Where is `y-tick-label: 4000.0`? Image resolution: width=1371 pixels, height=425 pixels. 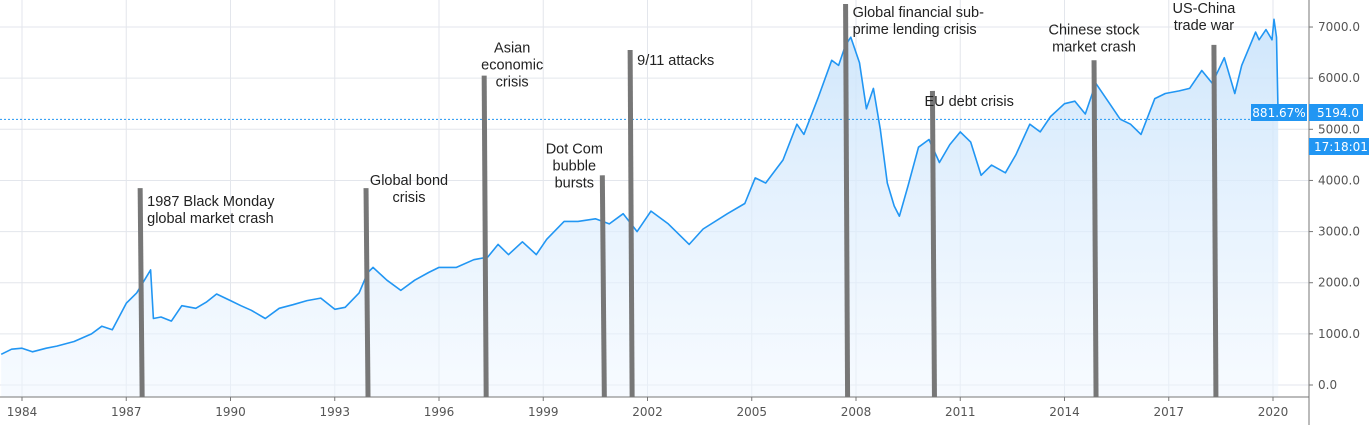 y-tick-label: 4000.0 is located at coordinates (1339, 180).